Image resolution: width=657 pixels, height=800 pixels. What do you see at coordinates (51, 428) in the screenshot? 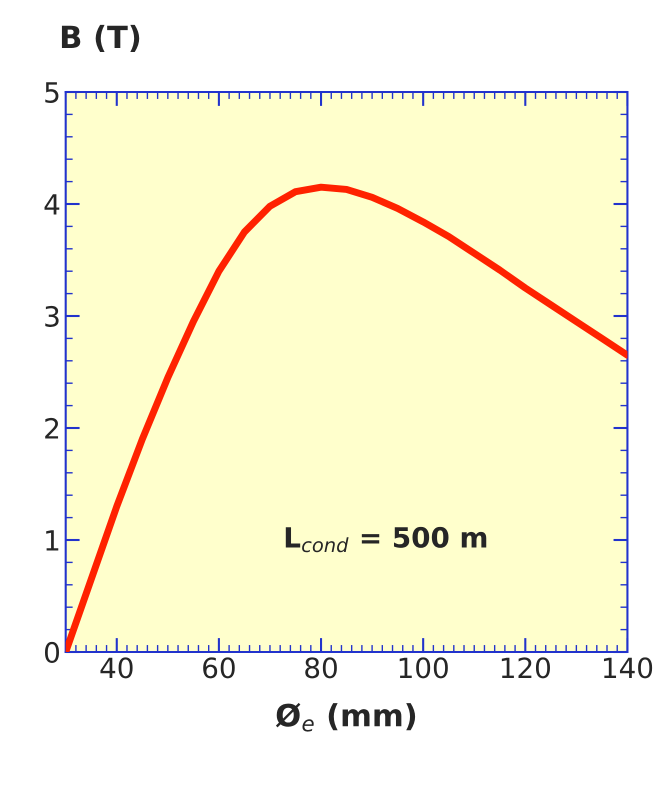
I see `y-tick-label: 2` at bounding box center [51, 428].